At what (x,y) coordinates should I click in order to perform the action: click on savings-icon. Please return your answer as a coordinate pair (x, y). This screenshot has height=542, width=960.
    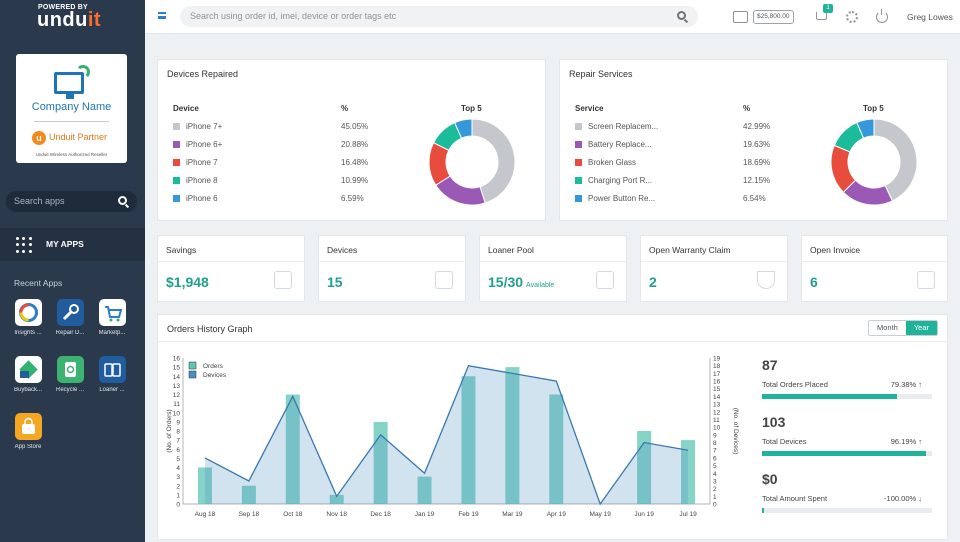
    Looking at the image, I should click on (283, 280).